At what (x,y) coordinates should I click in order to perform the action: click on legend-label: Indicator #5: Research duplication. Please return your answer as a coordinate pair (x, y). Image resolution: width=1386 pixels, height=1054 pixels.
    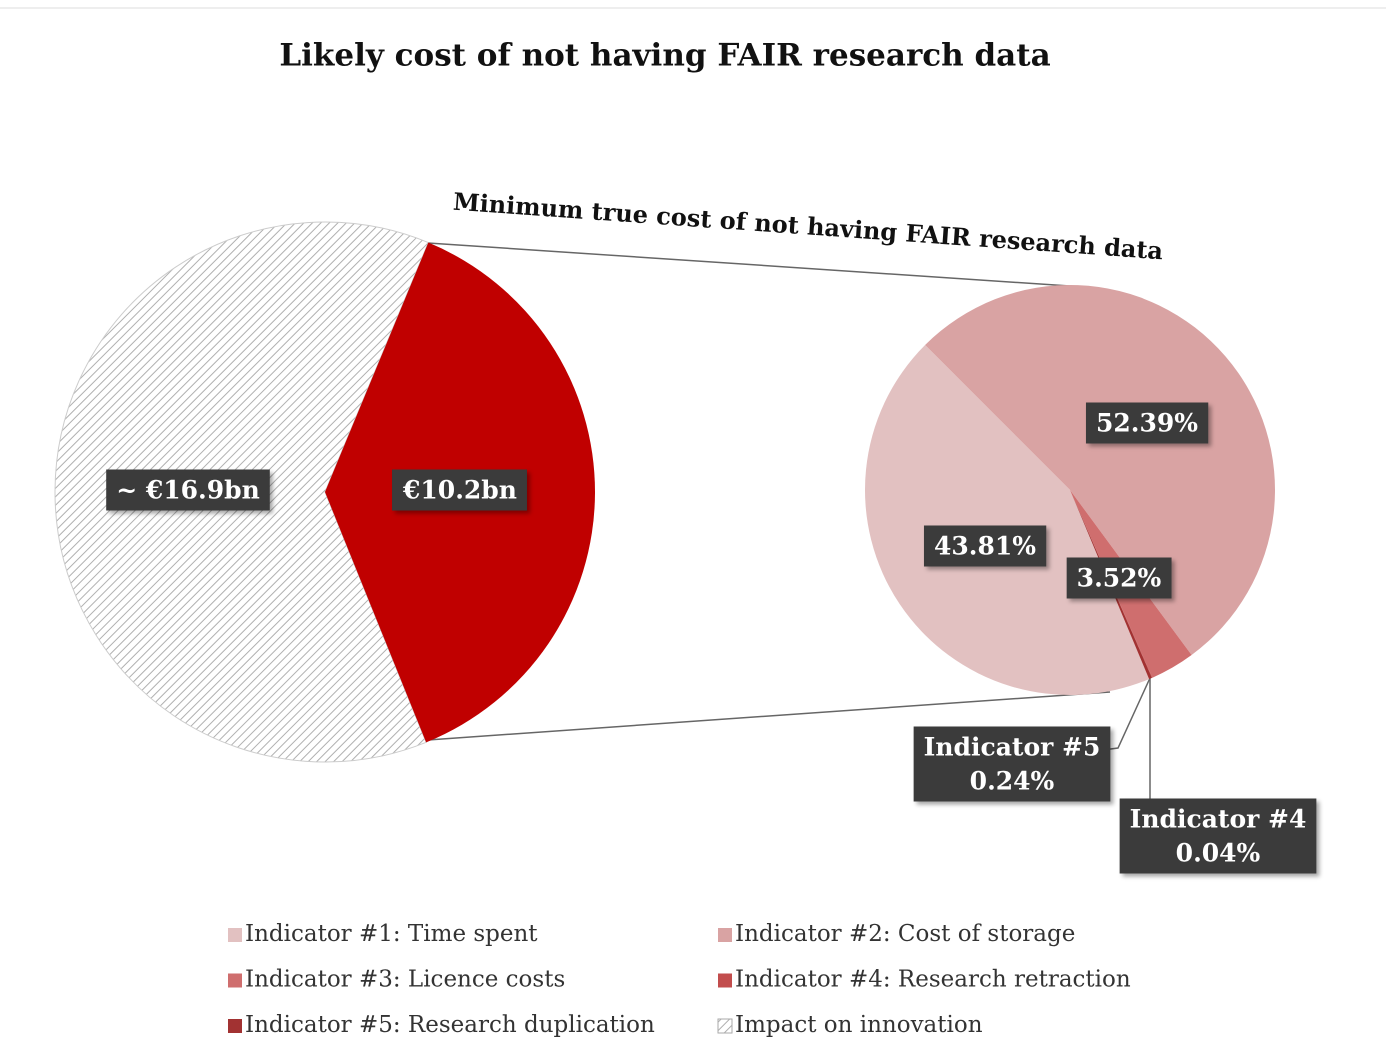
    Looking at the image, I should click on (450, 1025).